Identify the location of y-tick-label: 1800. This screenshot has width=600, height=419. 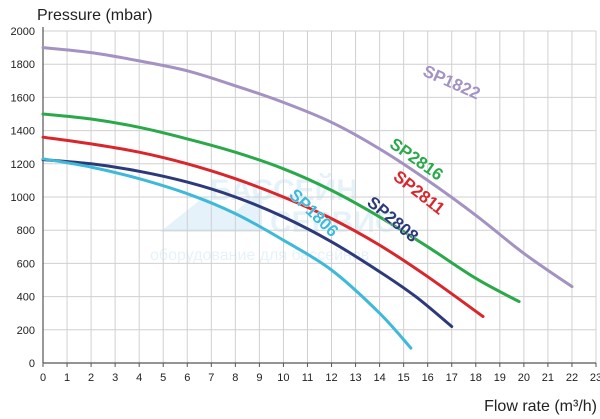
(23, 65).